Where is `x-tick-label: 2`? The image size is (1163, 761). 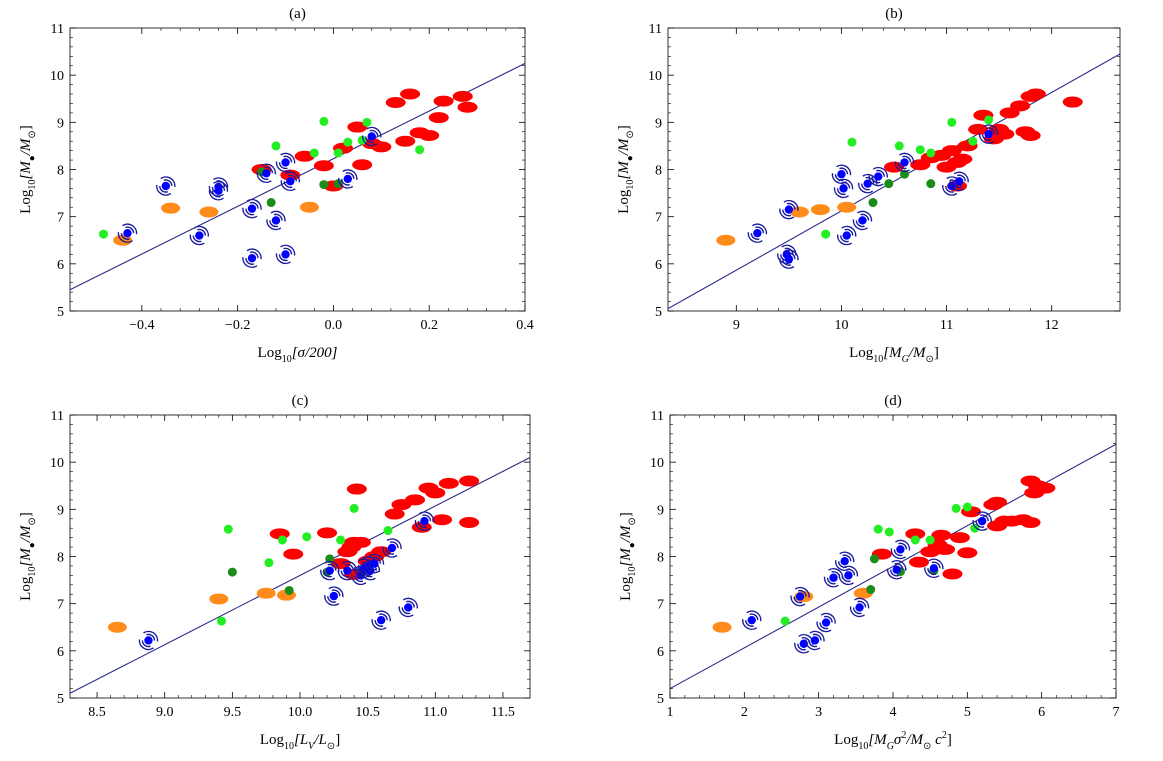 x-tick-label: 2 is located at coordinates (744, 712).